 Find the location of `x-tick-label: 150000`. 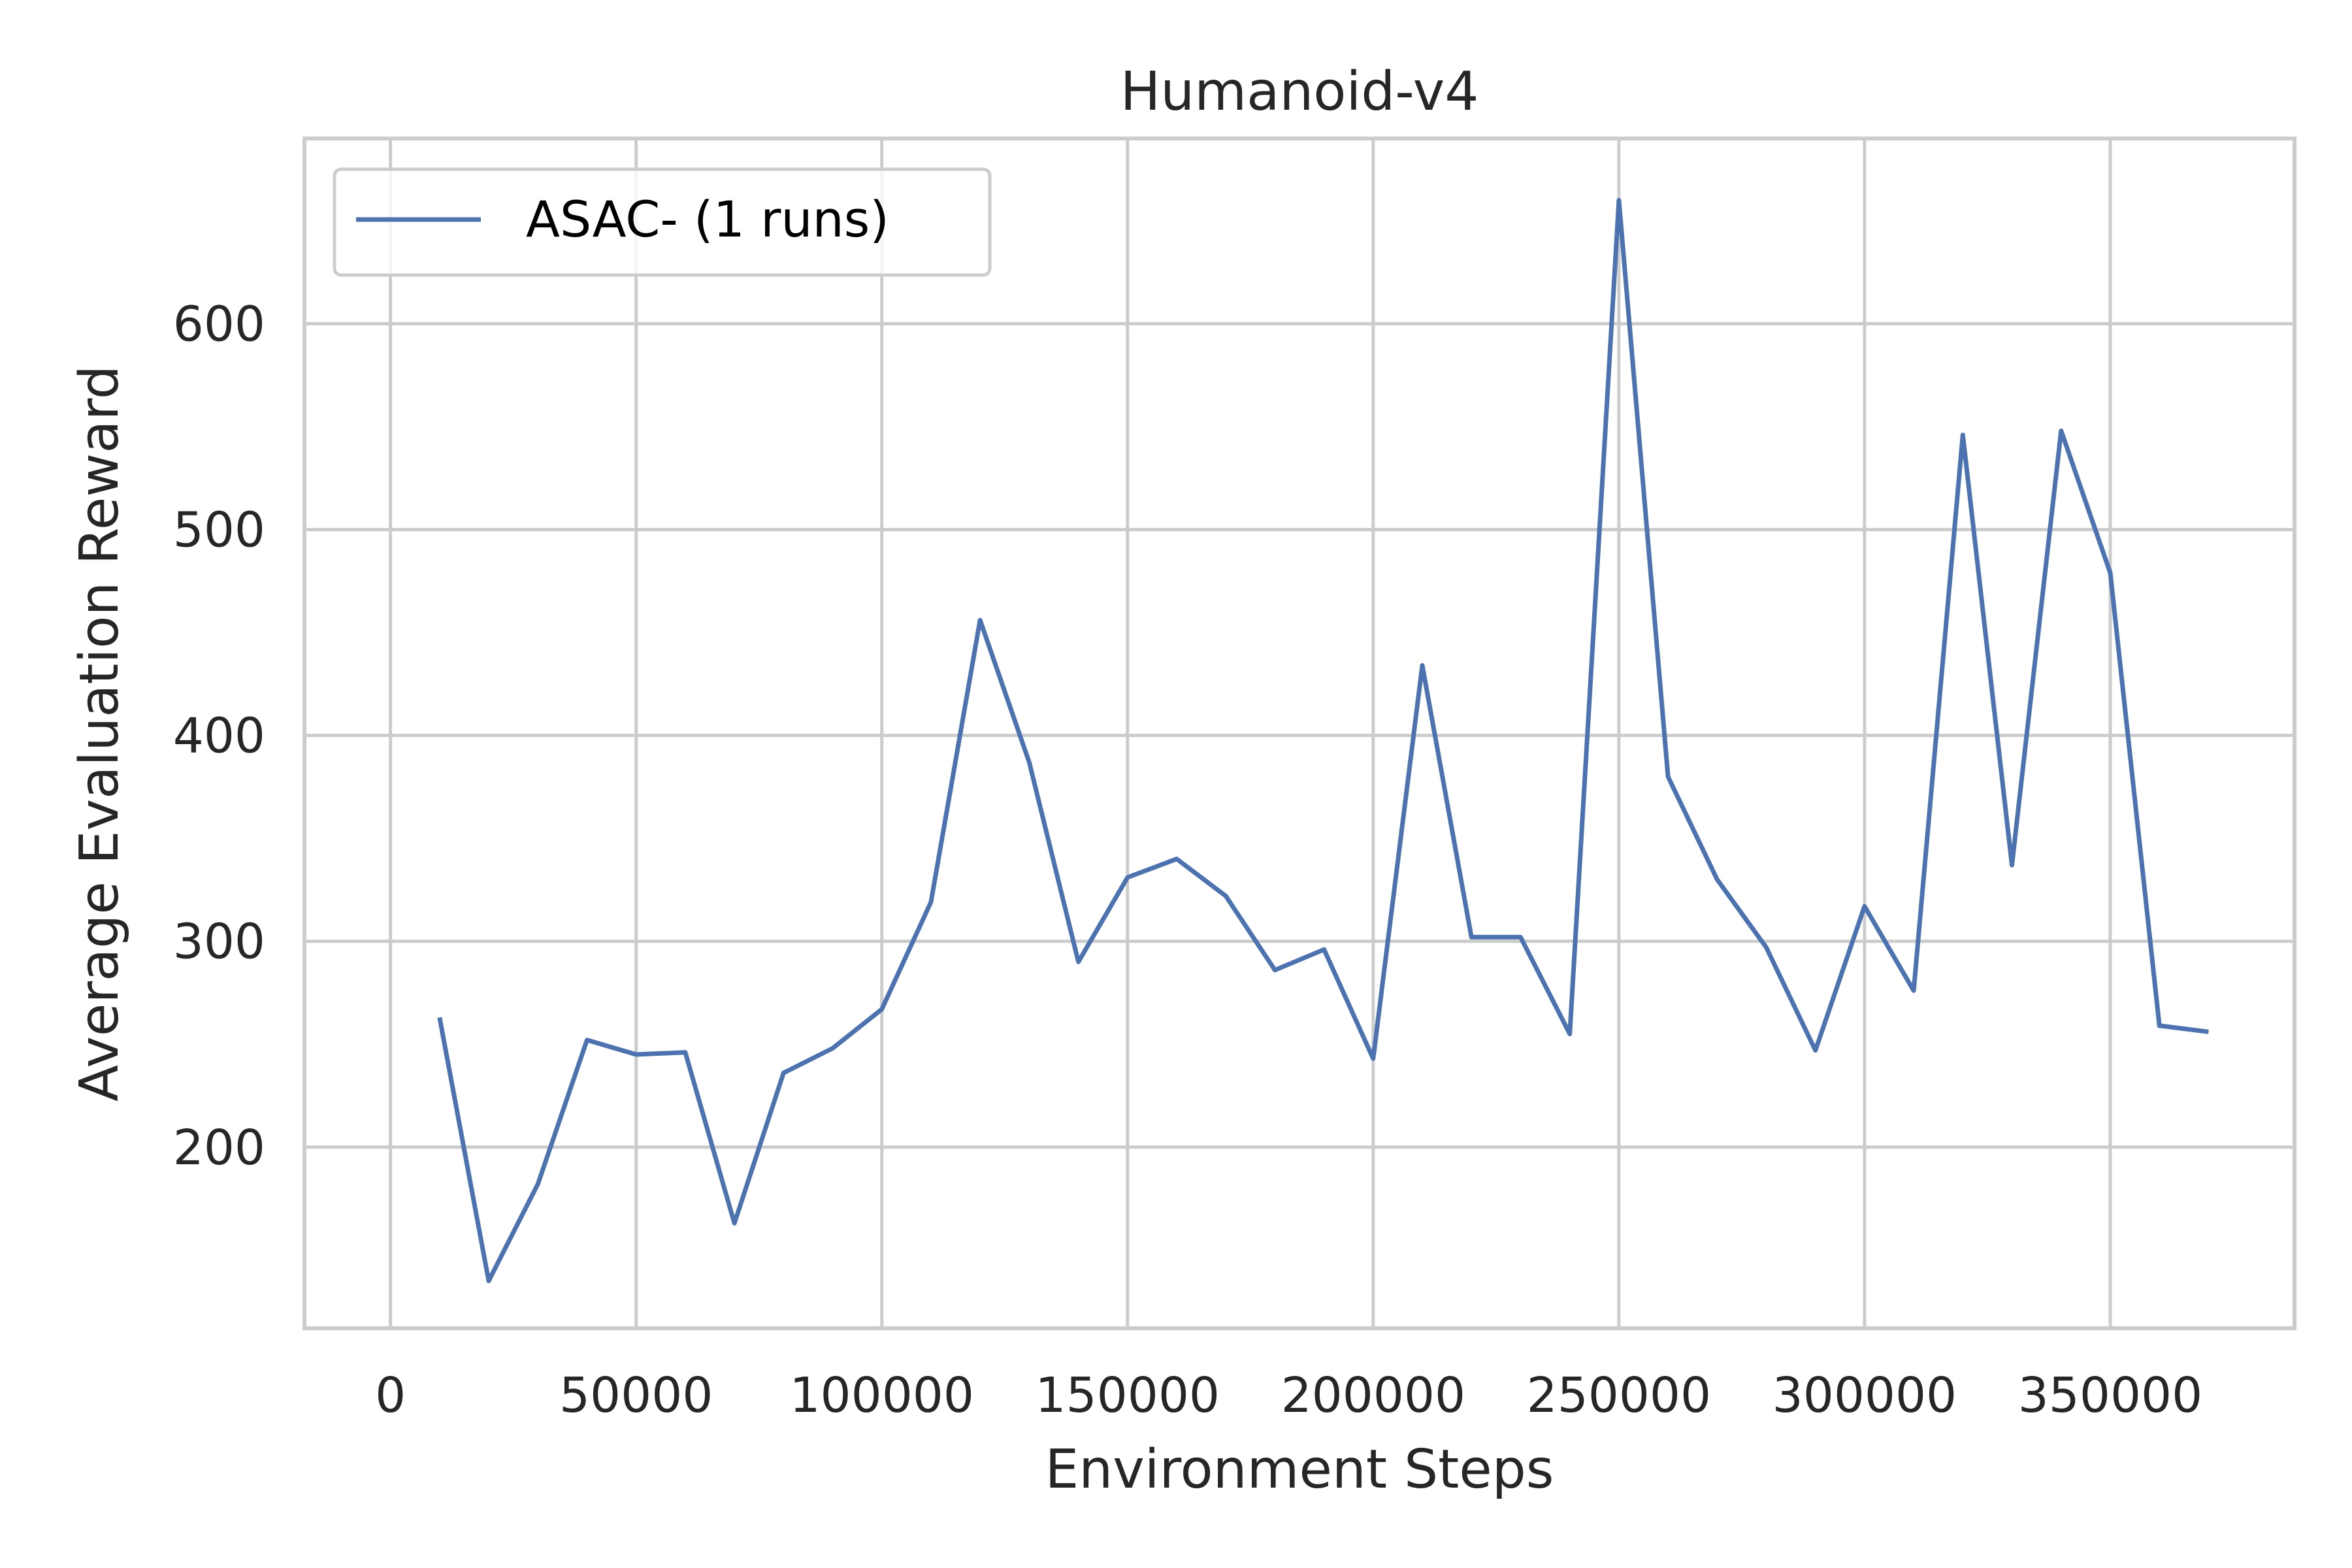

x-tick-label: 150000 is located at coordinates (1128, 1395).